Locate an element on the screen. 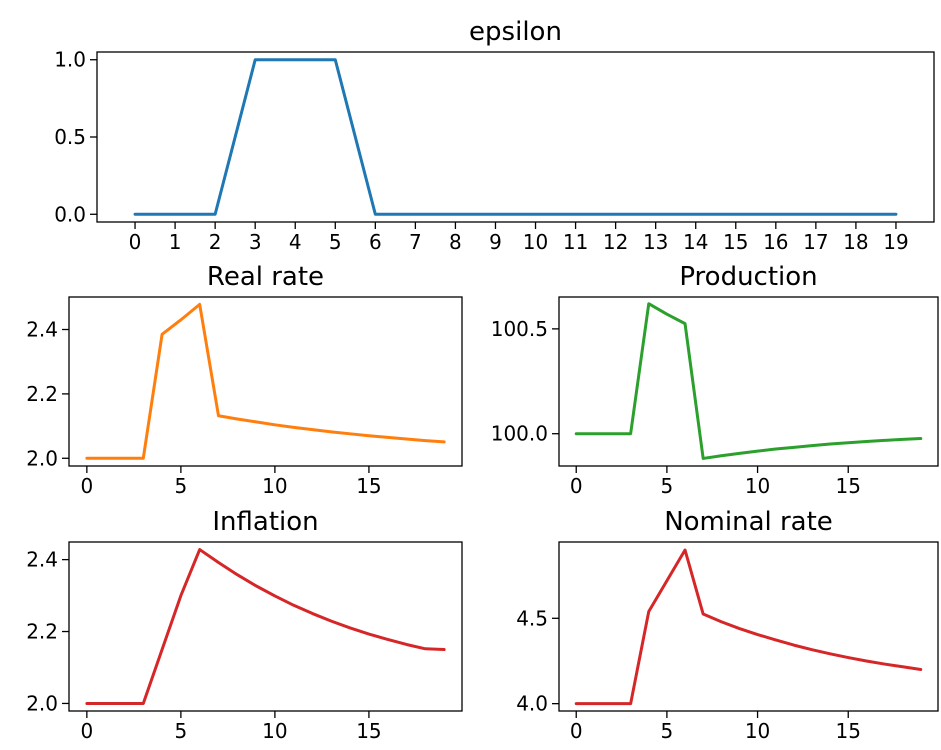 The width and height of the screenshot is (941, 750). inflation-xtick-label: 10 is located at coordinates (274, 731).